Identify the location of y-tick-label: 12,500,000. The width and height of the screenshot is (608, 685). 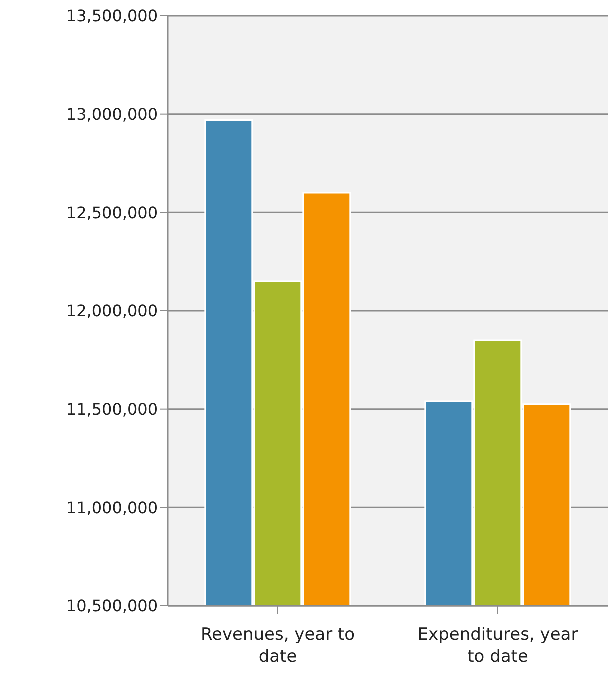
(112, 212).